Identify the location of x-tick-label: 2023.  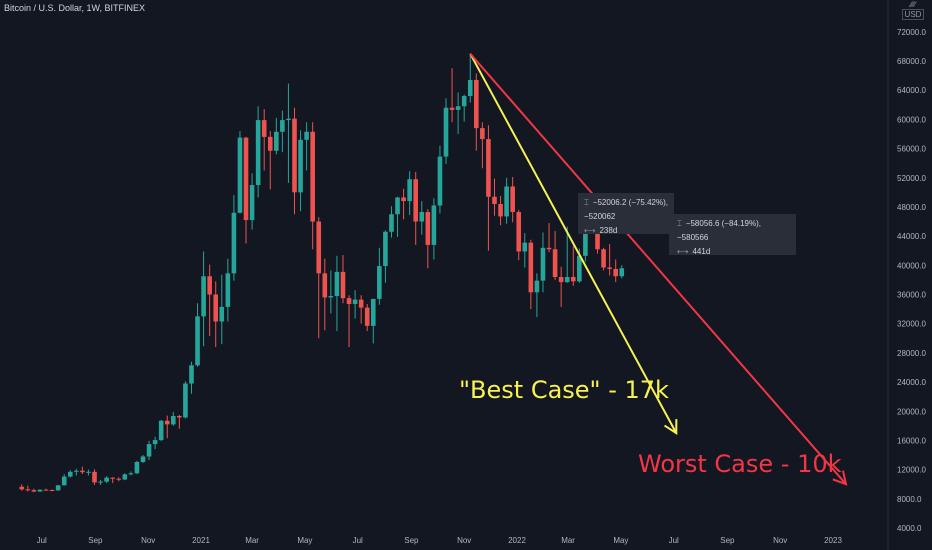
(833, 540).